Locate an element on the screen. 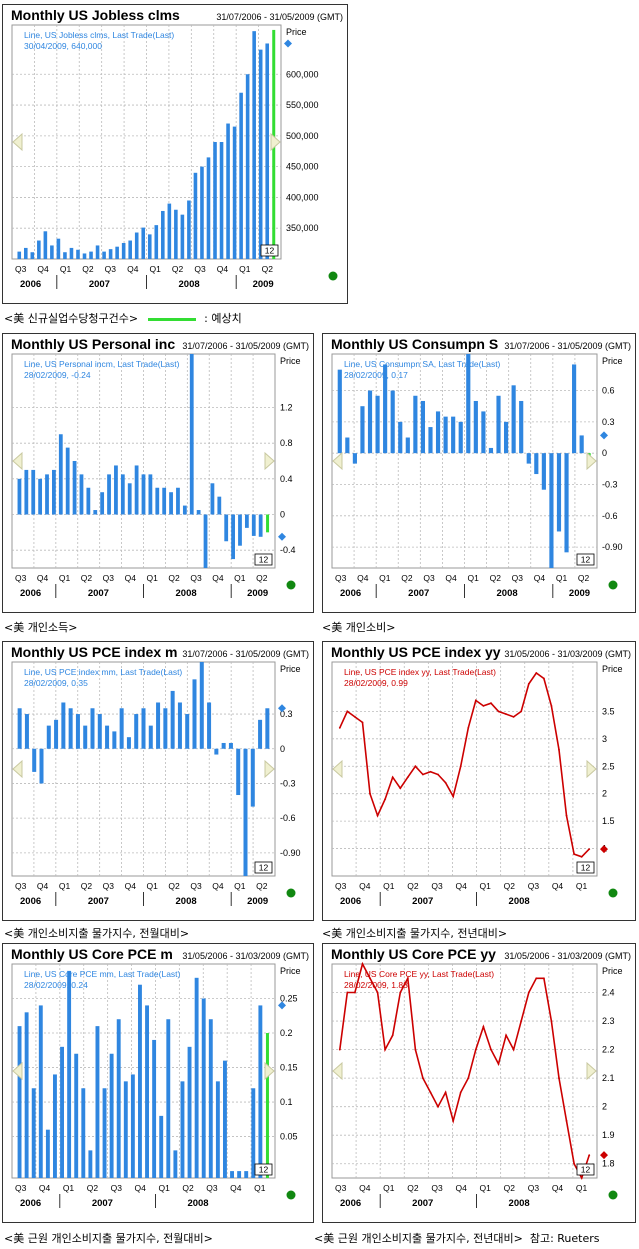 This screenshot has width=639, height=1249. caption-pce-yy: <美 개인소비지출 물가지수, 전년대비> is located at coordinates (415, 933).